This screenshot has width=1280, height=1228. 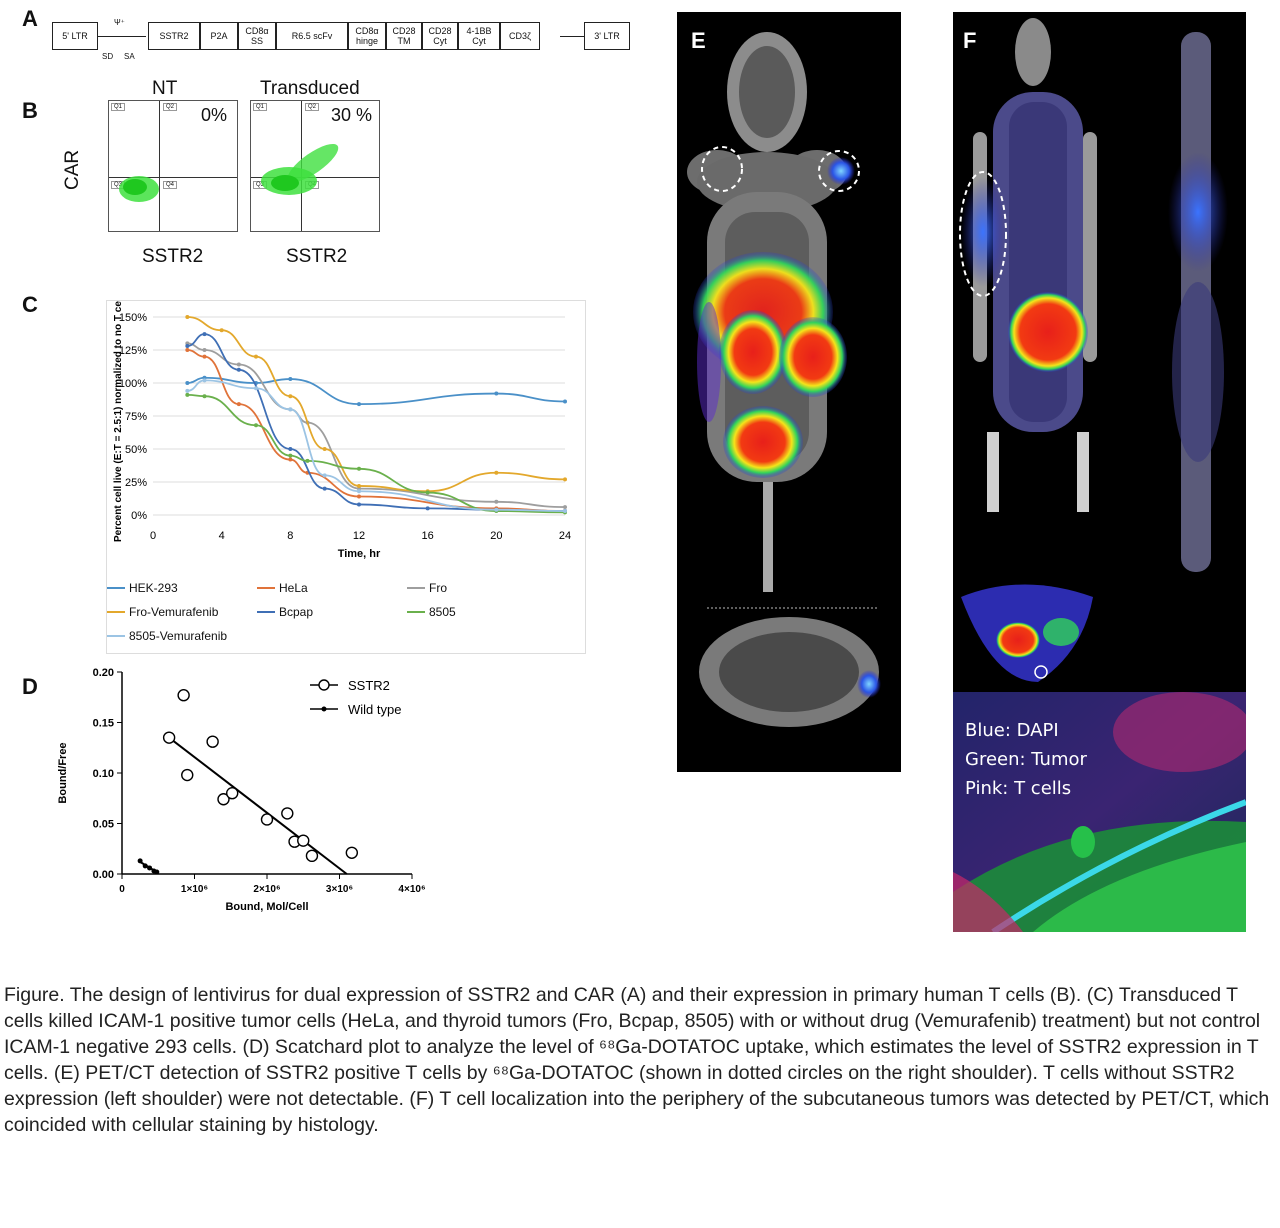 What do you see at coordinates (1012, 730) in the screenshot?
I see `histology-line-dapi: Blue: DAPI` at bounding box center [1012, 730].